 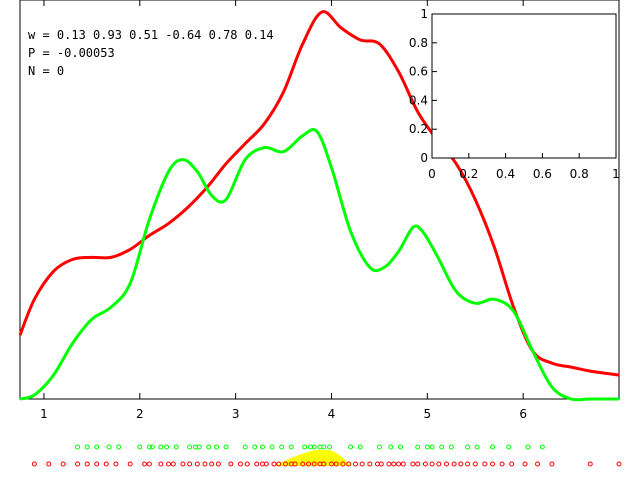 I want to click on x-tick-label: 3, so click(x=236, y=414).